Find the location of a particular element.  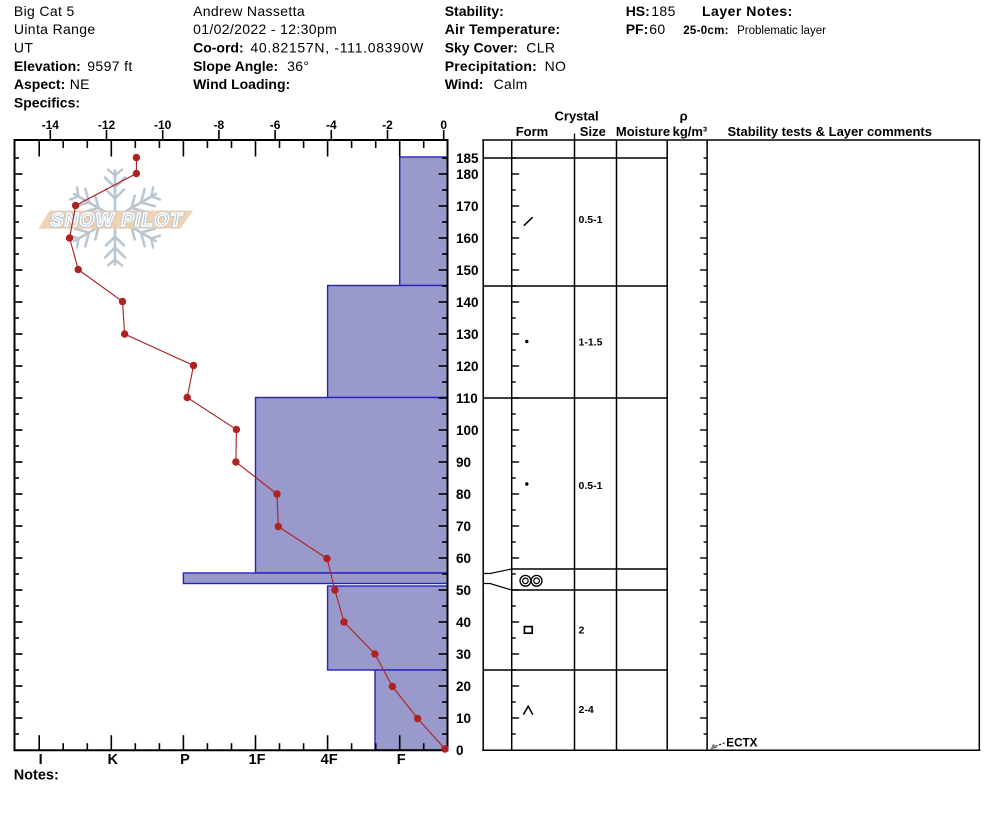

svg-text: UT is located at coordinates (23, 48).